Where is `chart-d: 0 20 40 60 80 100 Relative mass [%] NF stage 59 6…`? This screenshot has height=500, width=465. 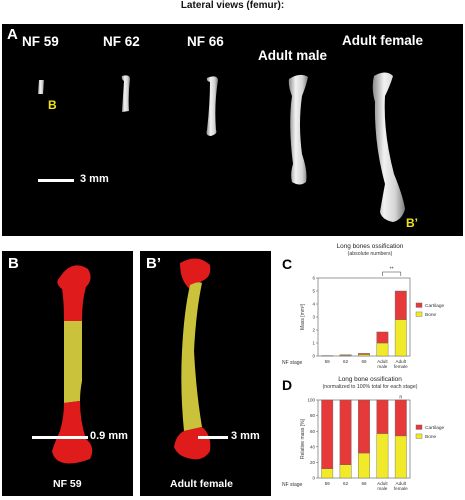
chart-d: 0 20 40 60 80 100 Relative mass [%] NF stage 59 6… is located at coordinates (363, 443).